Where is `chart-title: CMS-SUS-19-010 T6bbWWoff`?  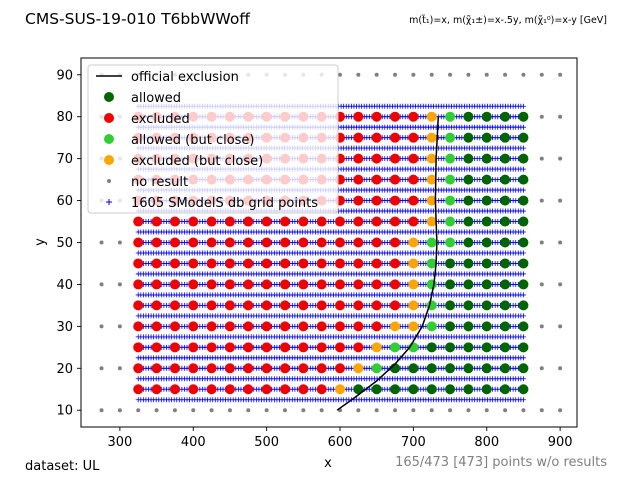 chart-title: CMS-SUS-19-010 T6bbWWoff is located at coordinates (137, 19).